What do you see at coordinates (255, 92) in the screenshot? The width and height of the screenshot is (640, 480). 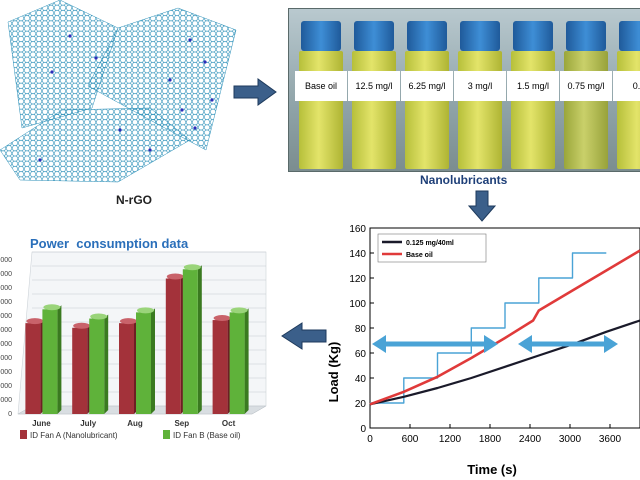 I see `arrow-right-icon` at bounding box center [255, 92].